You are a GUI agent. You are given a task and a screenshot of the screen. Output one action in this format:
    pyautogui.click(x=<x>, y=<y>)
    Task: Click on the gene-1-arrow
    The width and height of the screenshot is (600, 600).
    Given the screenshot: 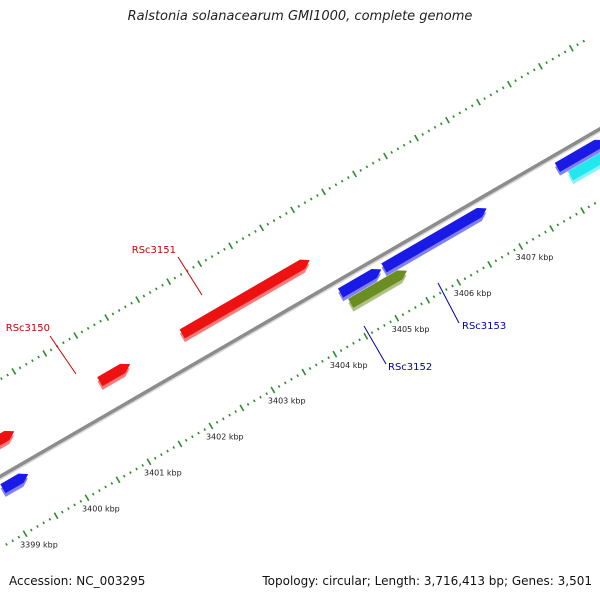 What is the action you would take?
    pyautogui.click(x=7, y=438)
    